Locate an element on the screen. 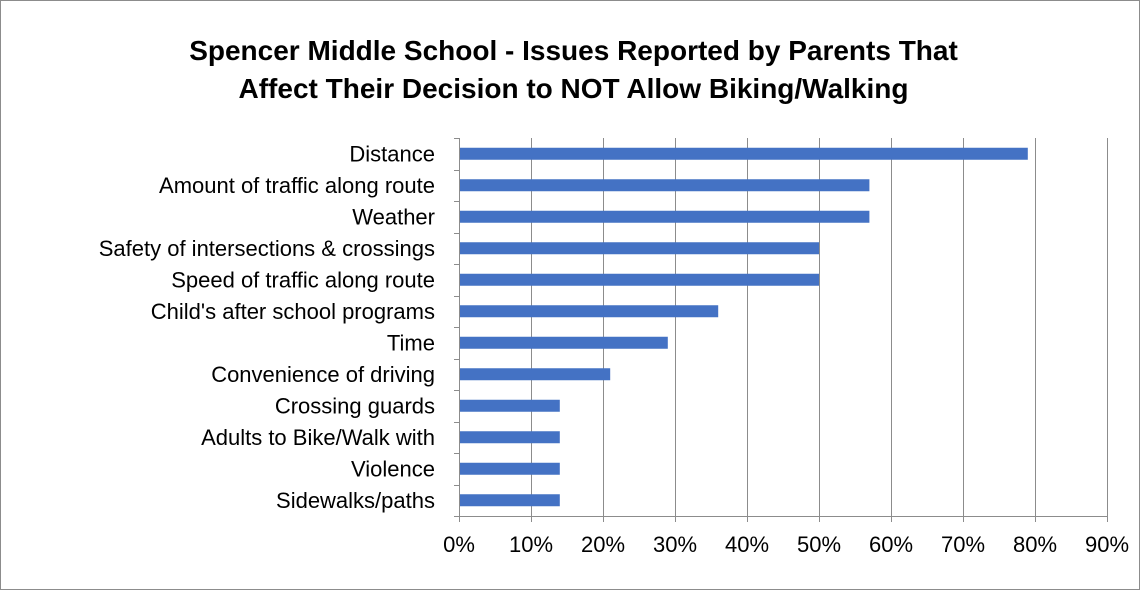 Image resolution: width=1147 pixels, height=590 pixels. category-label: Amount of traffic along route is located at coordinates (297, 185).